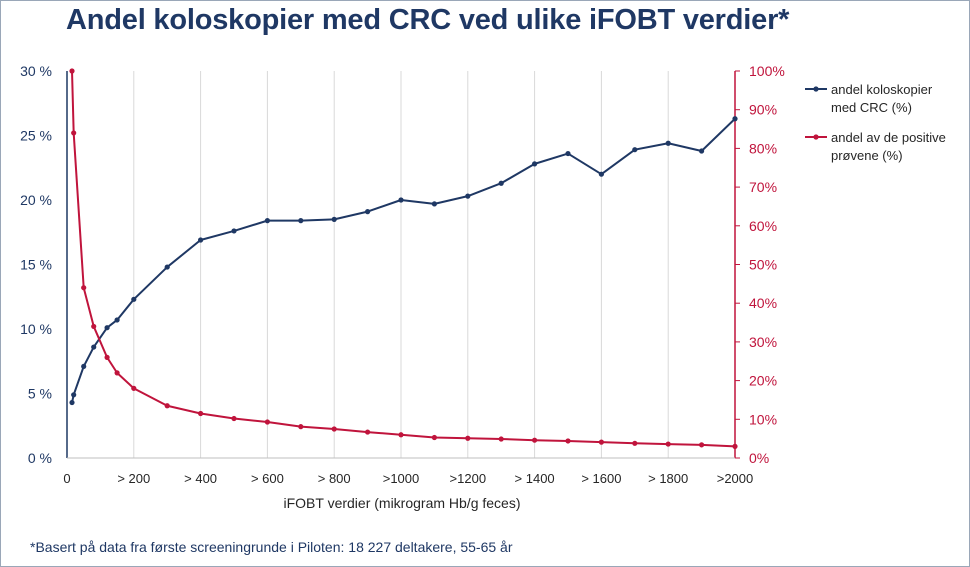 This screenshot has height=567, width=970. What do you see at coordinates (763, 381) in the screenshot?
I see `y-right-tick-label: 20%` at bounding box center [763, 381].